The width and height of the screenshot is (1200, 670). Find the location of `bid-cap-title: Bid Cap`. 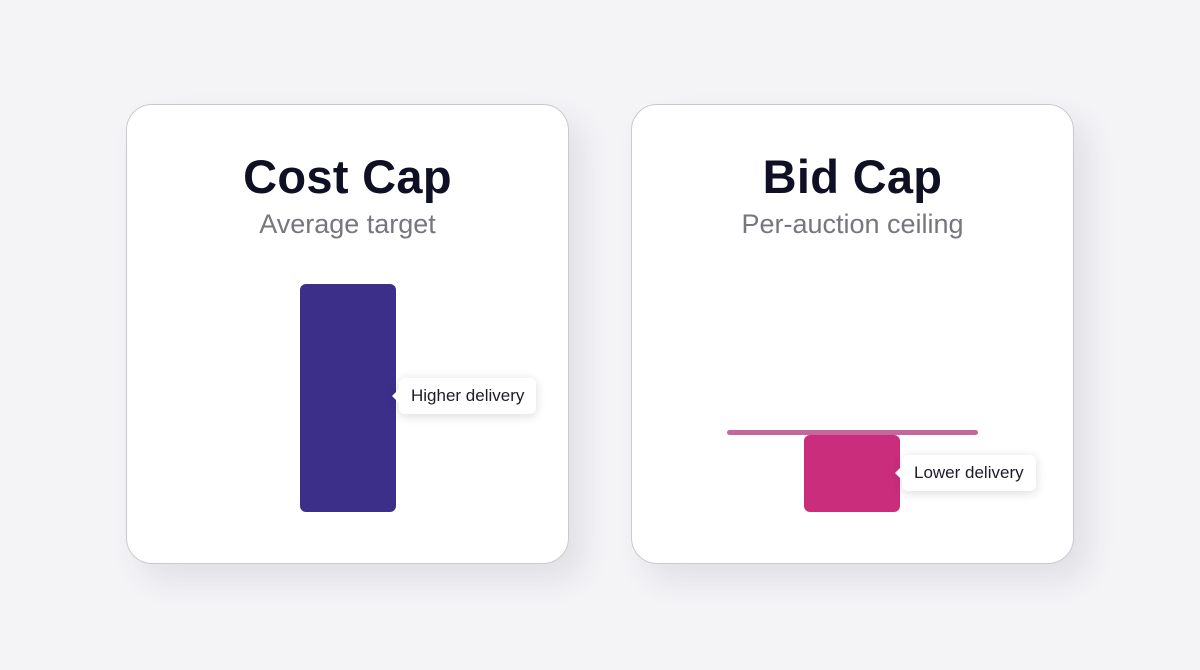

bid-cap-title: Bid Cap is located at coordinates (852, 176).